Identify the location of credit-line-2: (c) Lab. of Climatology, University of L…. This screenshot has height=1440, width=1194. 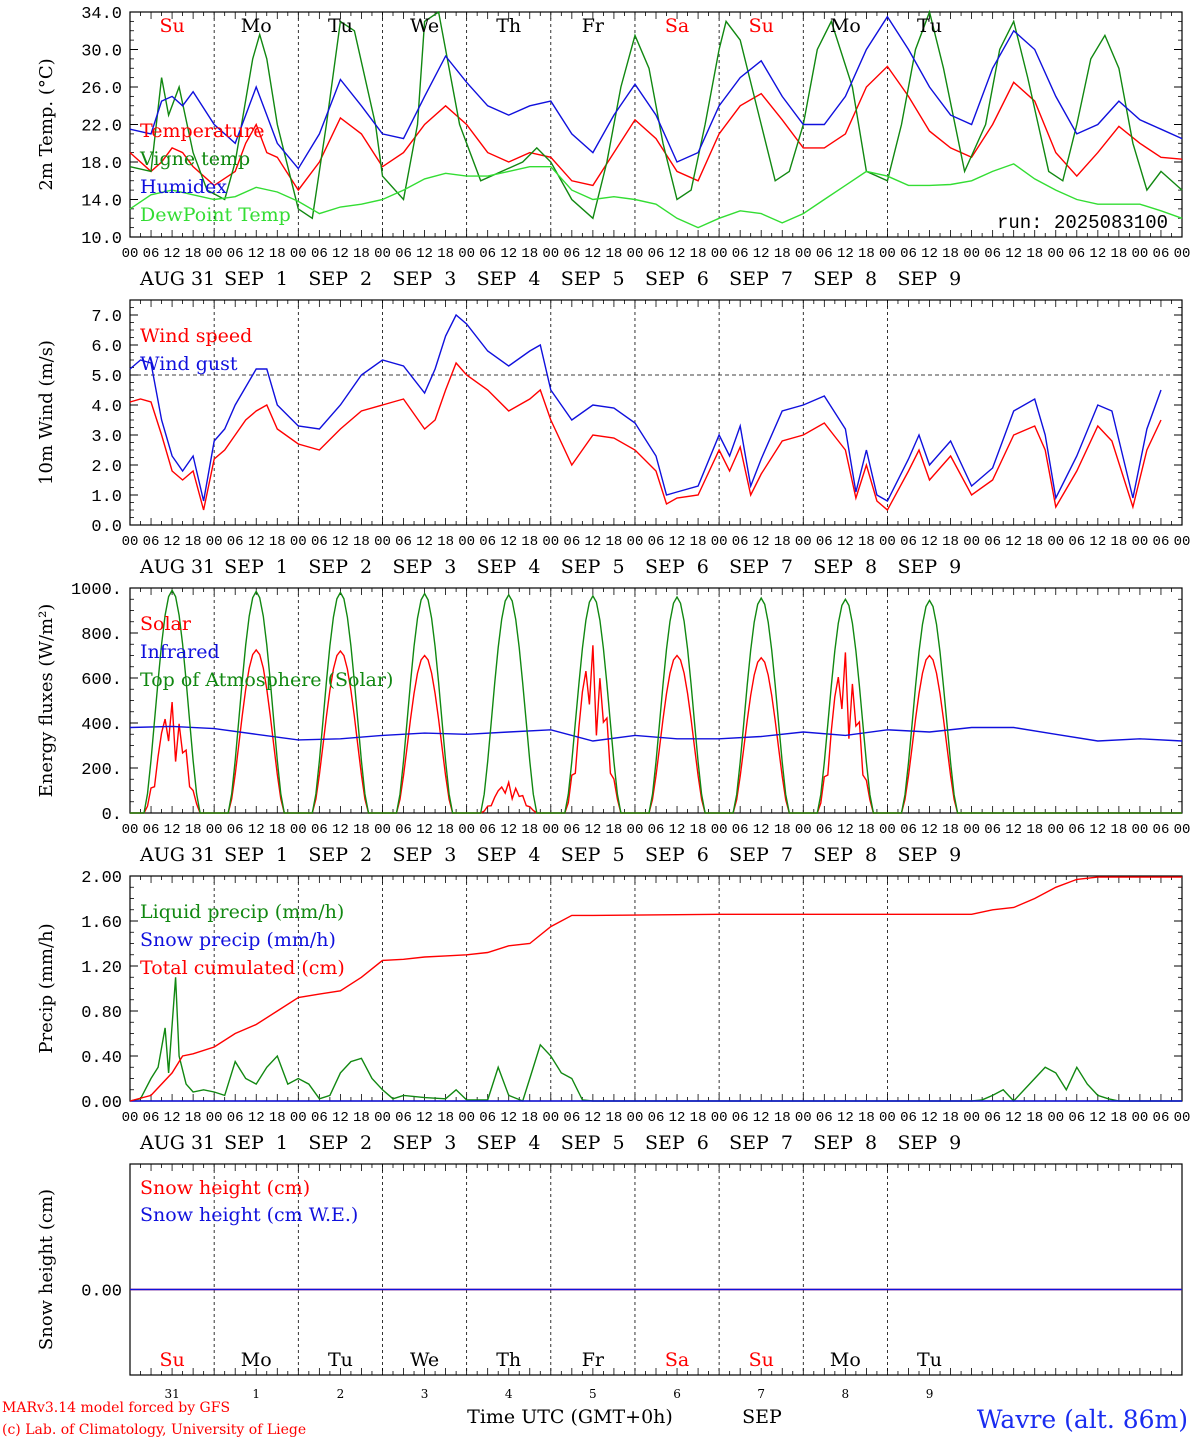
(154, 1430).